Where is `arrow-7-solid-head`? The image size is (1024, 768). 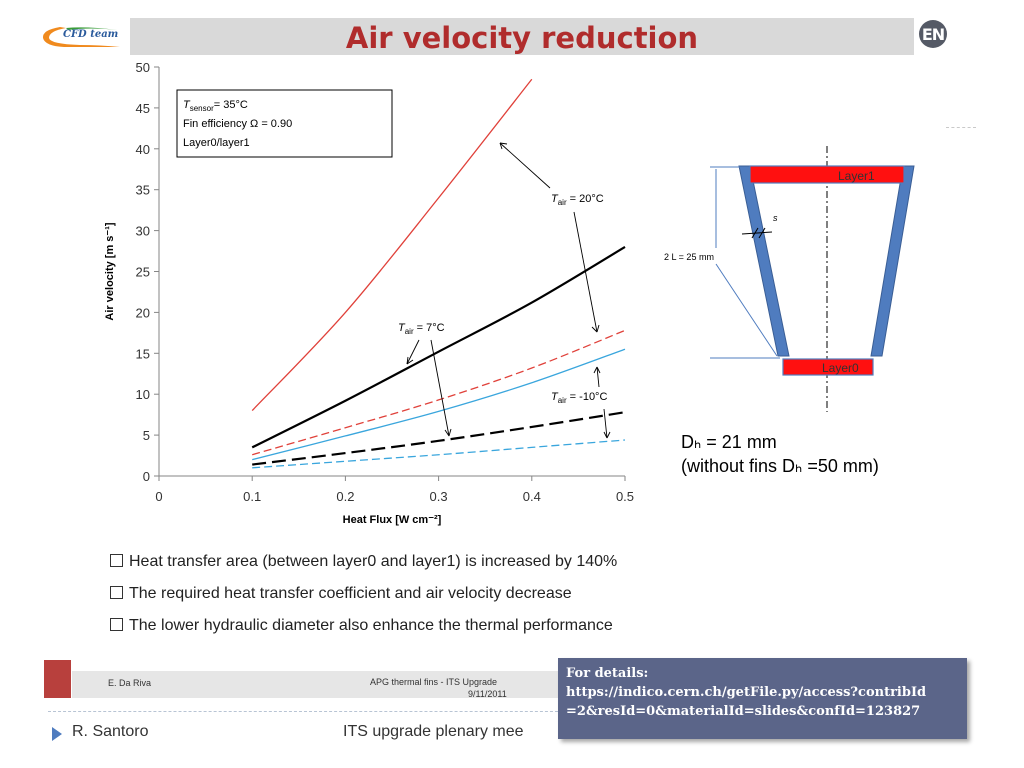
arrow-7-solid-head is located at coordinates (410, 360).